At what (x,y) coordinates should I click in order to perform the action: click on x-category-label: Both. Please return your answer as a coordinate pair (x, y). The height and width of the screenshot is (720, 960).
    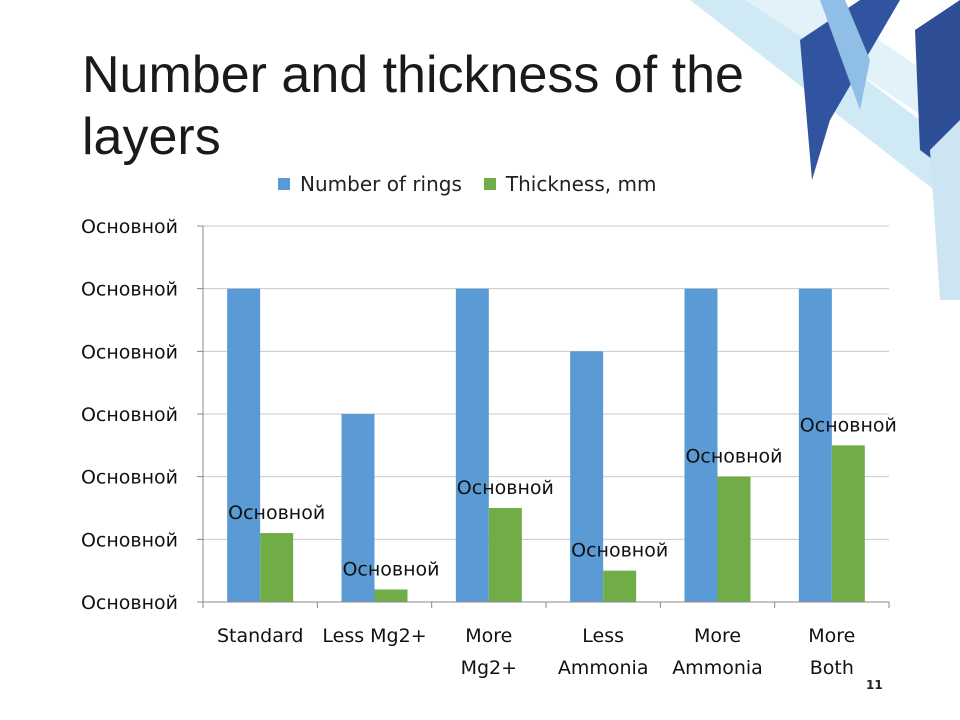
    Looking at the image, I should click on (832, 668).